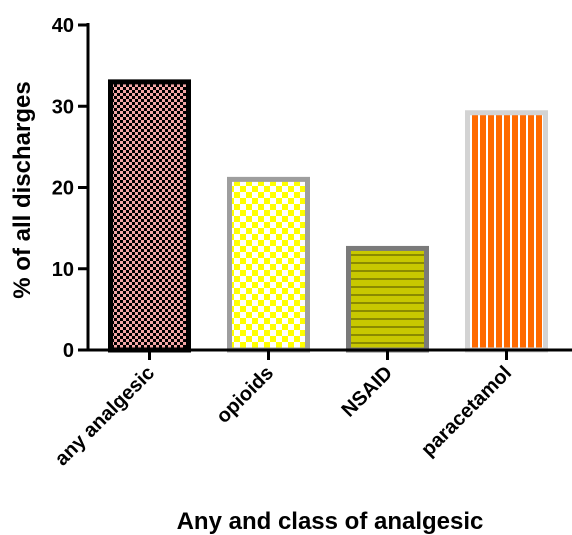  I want to click on x-axis-title: Any and class of analgesic, so click(330, 521).